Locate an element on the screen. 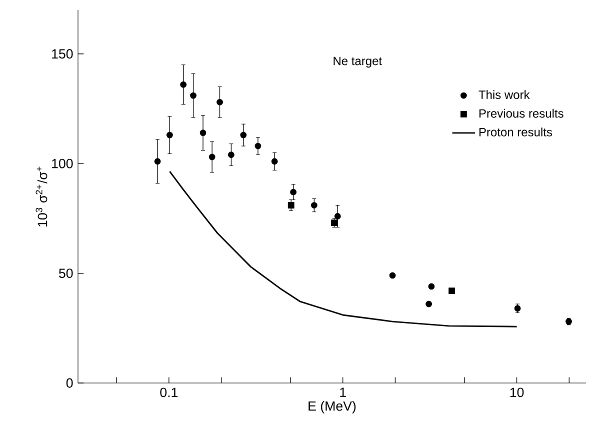  x-tick-label: 1 is located at coordinates (343, 392).